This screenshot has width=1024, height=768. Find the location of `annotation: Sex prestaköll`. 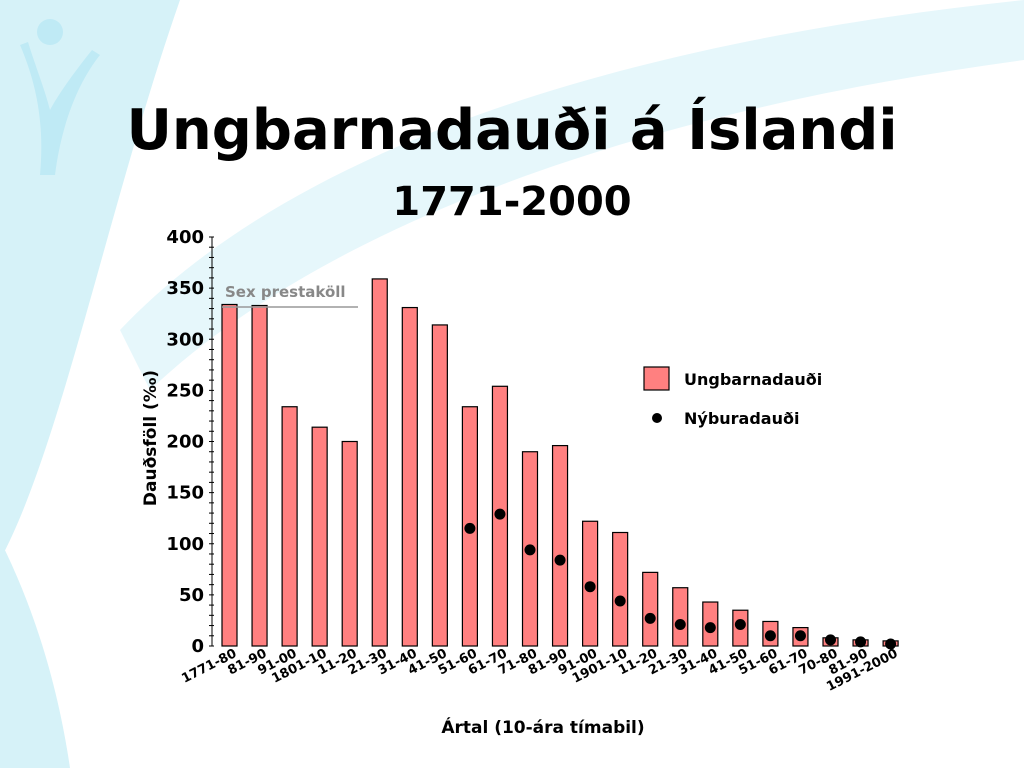

annotation: Sex prestaköll is located at coordinates (290, 295).